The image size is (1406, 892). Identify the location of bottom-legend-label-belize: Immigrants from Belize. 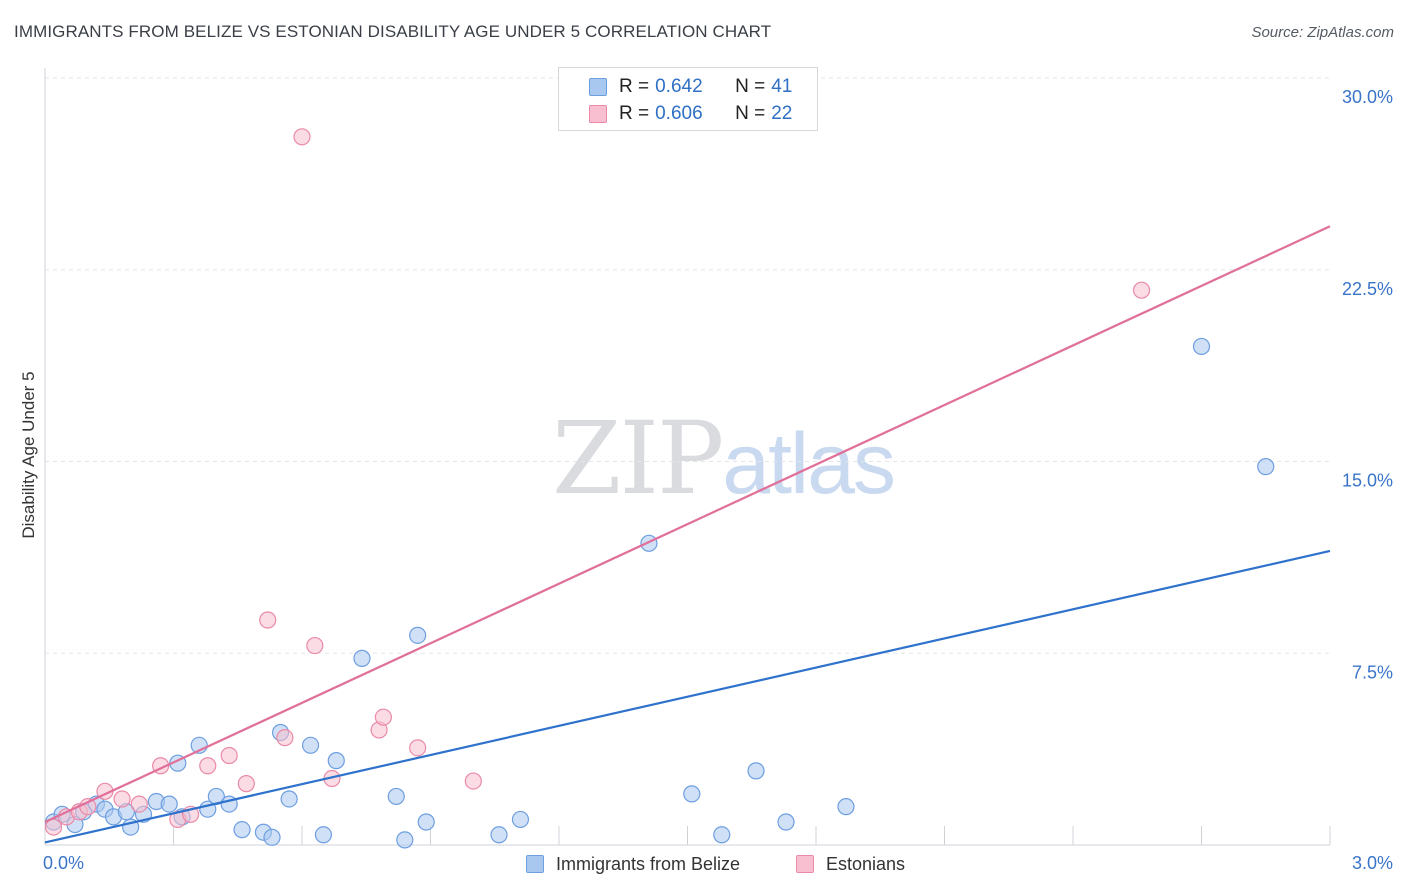
(648, 863).